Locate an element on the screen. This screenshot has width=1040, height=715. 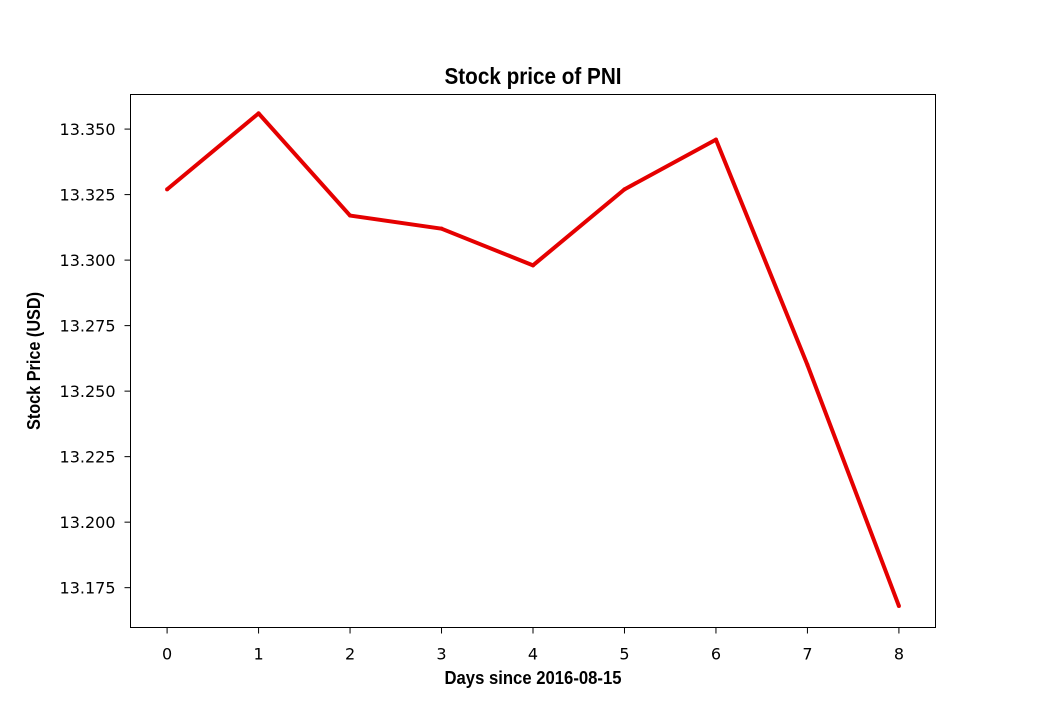
x-tick-label: 1 is located at coordinates (258, 654).